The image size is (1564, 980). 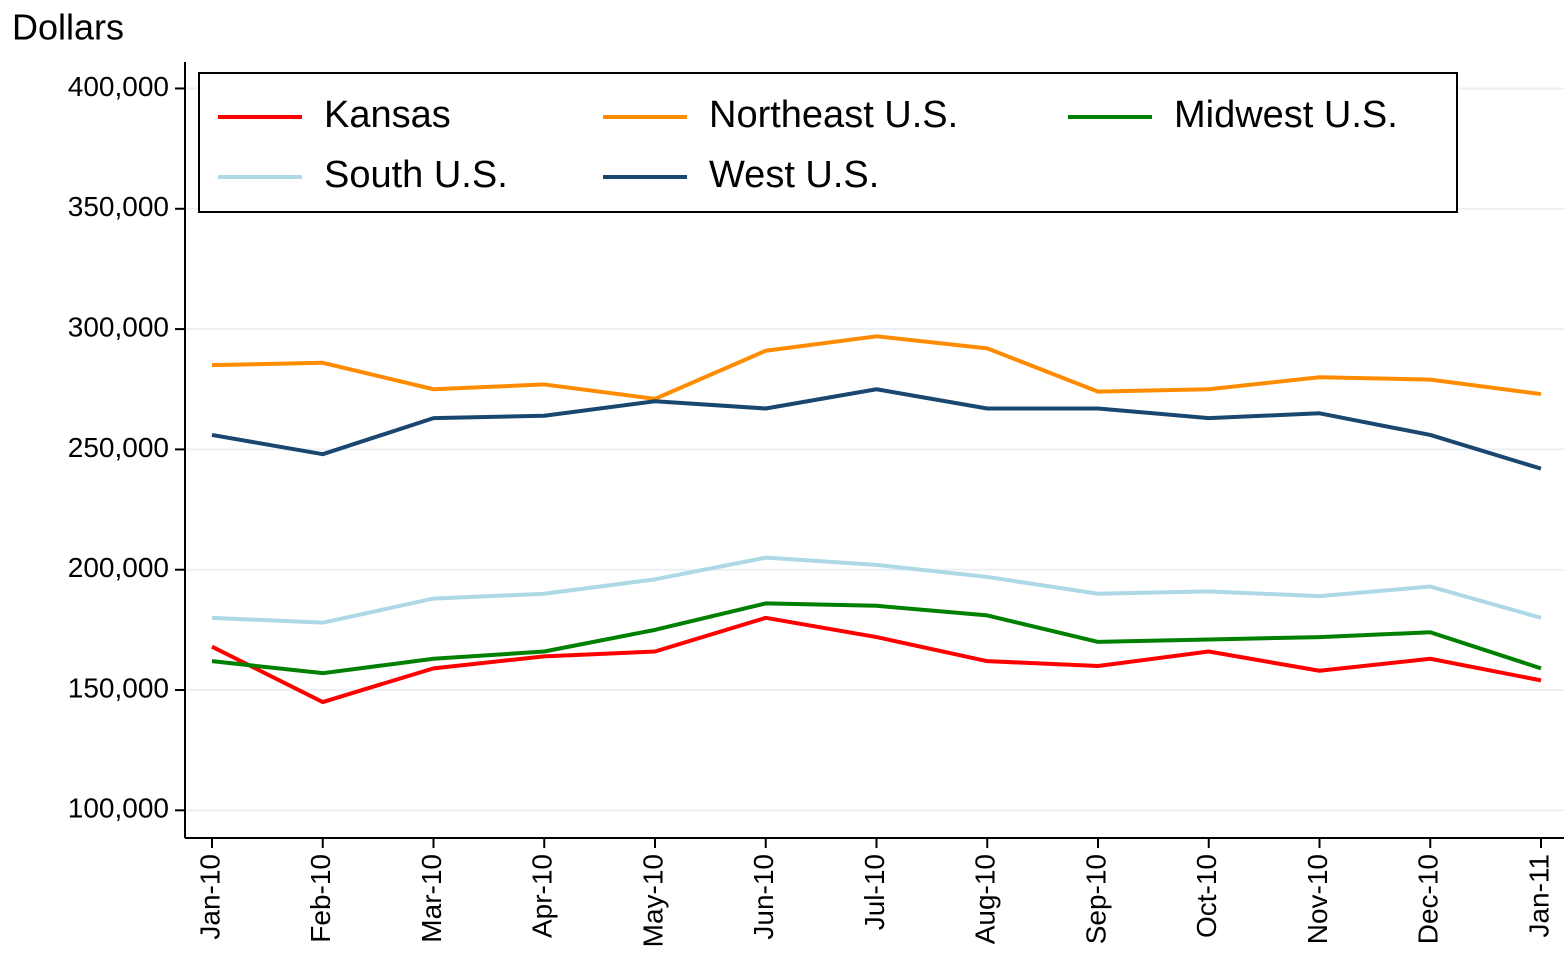 What do you see at coordinates (763, 897) in the screenshot?
I see `x-tick-label: Jun-10` at bounding box center [763, 897].